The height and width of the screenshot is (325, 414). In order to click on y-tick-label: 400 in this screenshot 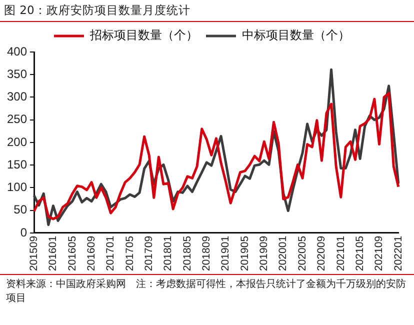, I will do `click(17, 51)`.